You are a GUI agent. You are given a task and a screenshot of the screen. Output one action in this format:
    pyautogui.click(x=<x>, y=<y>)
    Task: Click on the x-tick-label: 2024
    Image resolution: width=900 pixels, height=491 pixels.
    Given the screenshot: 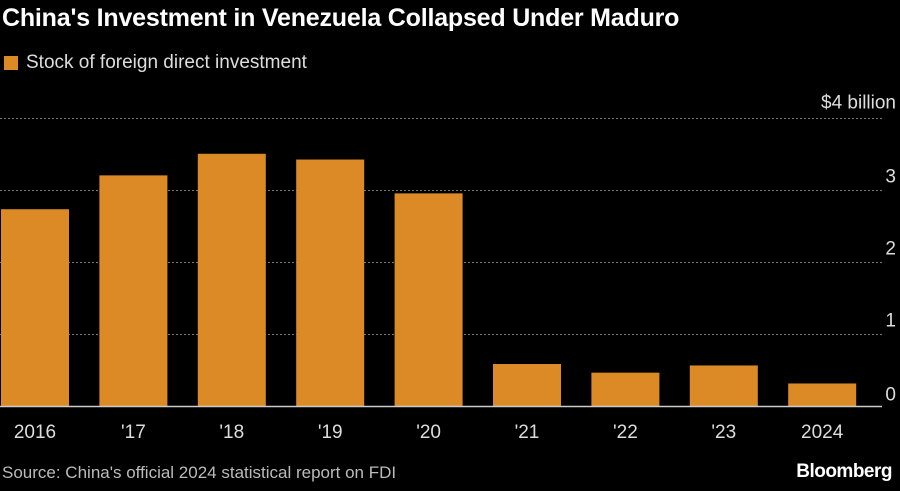 What is the action you would take?
    pyautogui.click(x=822, y=432)
    